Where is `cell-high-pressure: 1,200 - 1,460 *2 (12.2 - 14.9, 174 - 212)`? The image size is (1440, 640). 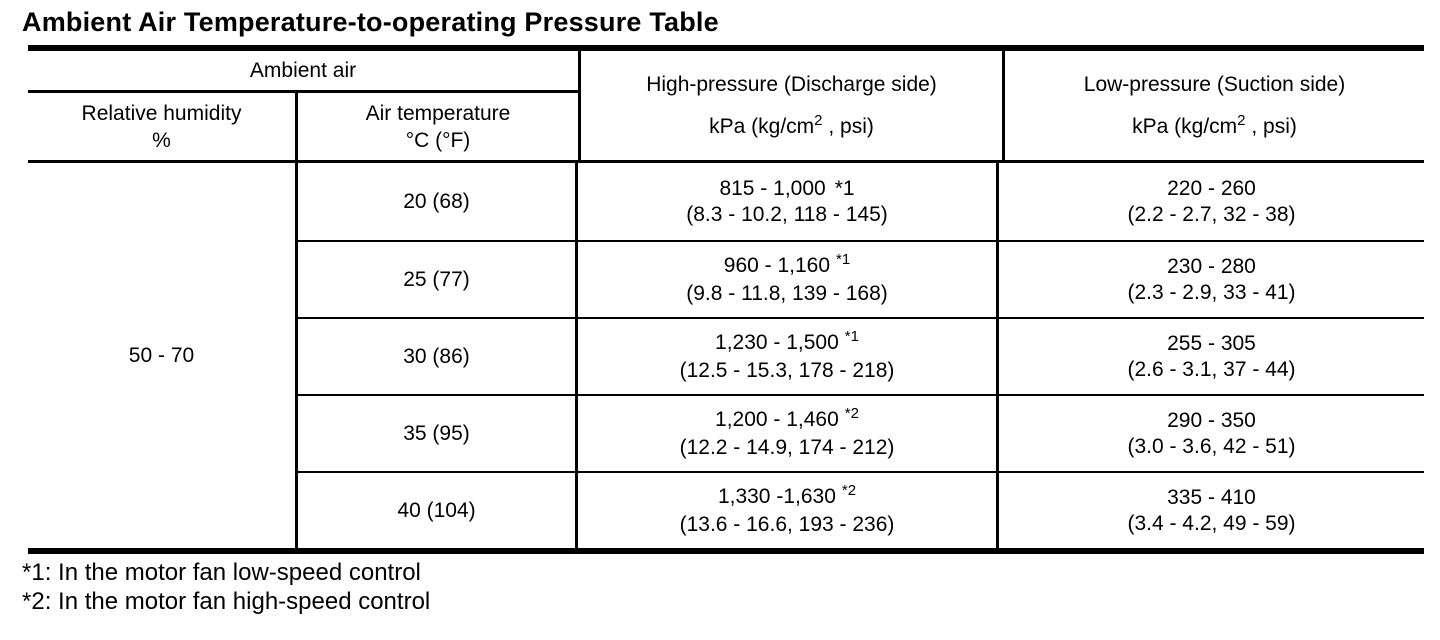 cell-high-pressure: 1,200 - 1,460 *2 (12.2 - 14.9, 174 - 212) is located at coordinates (788, 433).